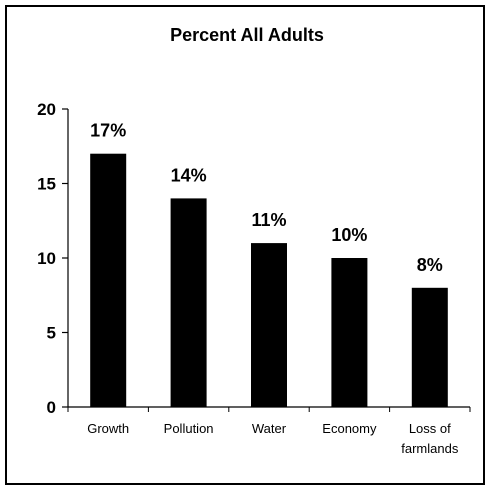  Describe the element at coordinates (349, 235) in the screenshot. I see `data-label: 10%` at that location.